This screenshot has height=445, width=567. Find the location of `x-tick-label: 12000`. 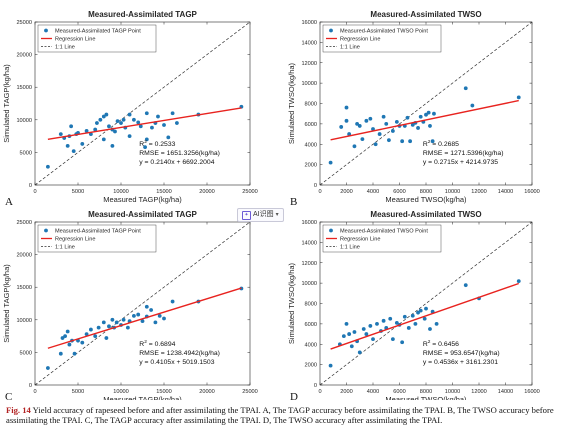

x-tick-label: 12000 is located at coordinates (479, 392).